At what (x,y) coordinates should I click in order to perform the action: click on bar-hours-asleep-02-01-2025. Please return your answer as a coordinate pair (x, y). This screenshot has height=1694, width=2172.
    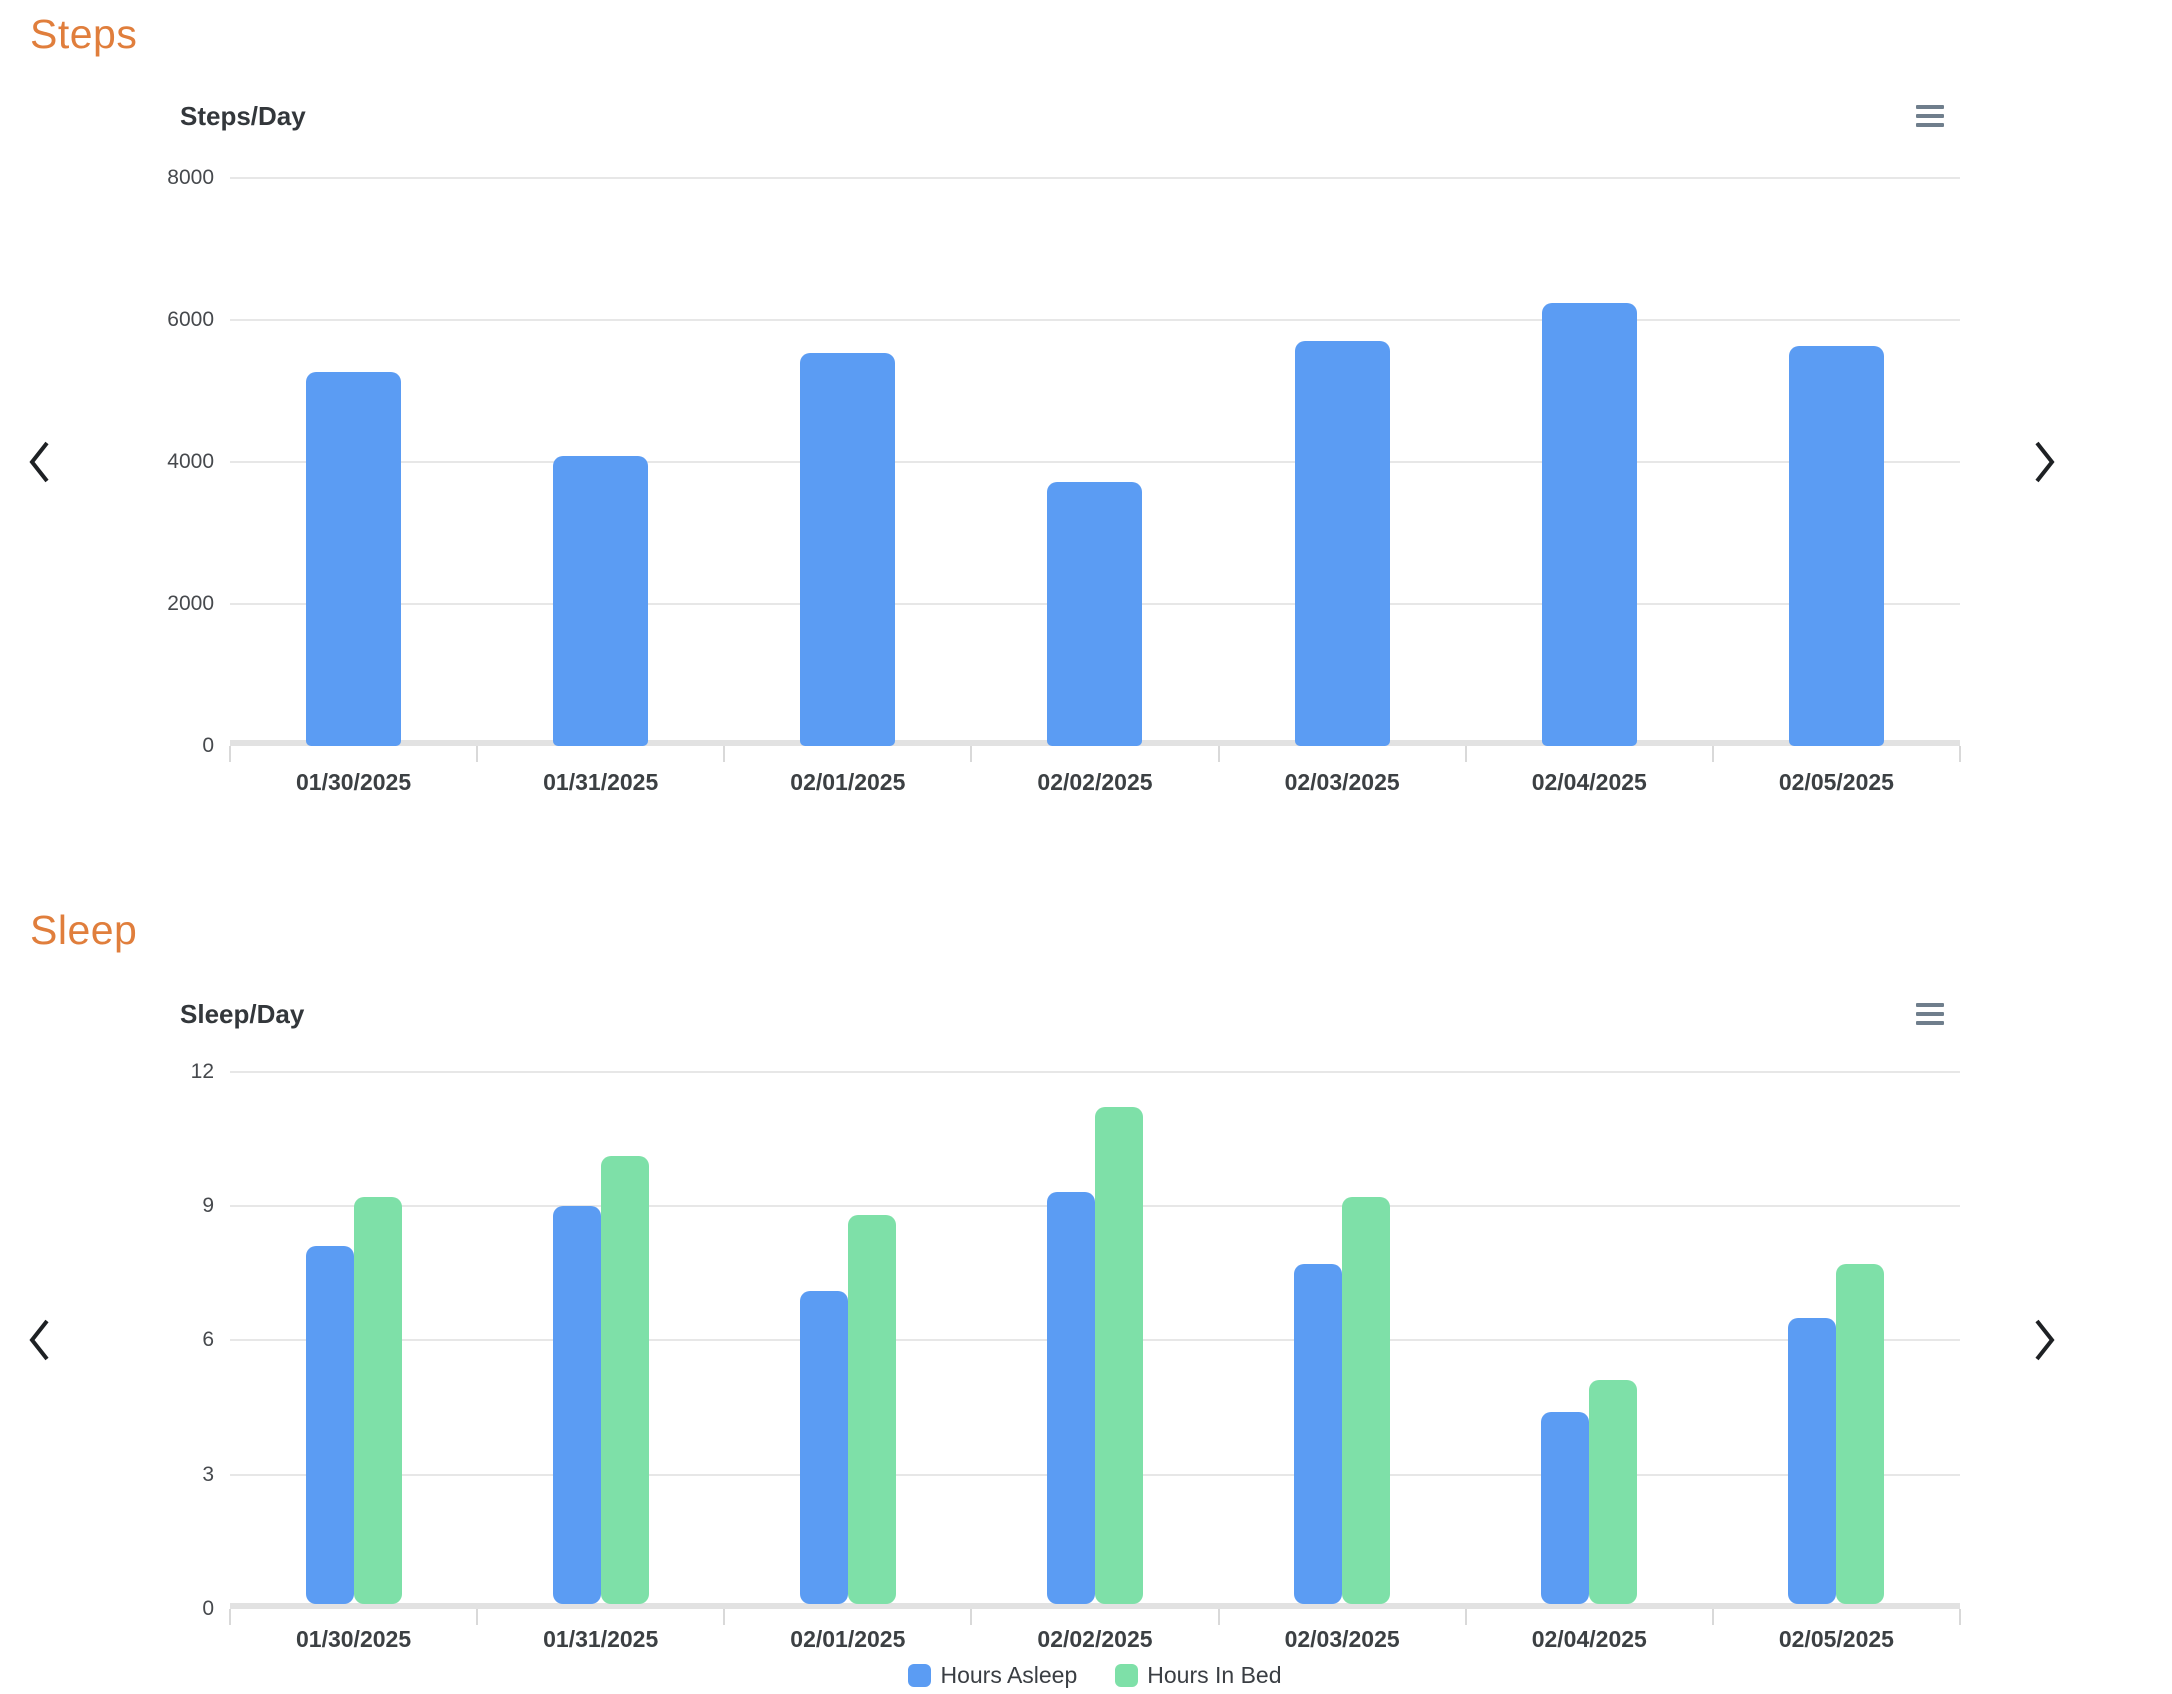
    Looking at the image, I should click on (823, 1447).